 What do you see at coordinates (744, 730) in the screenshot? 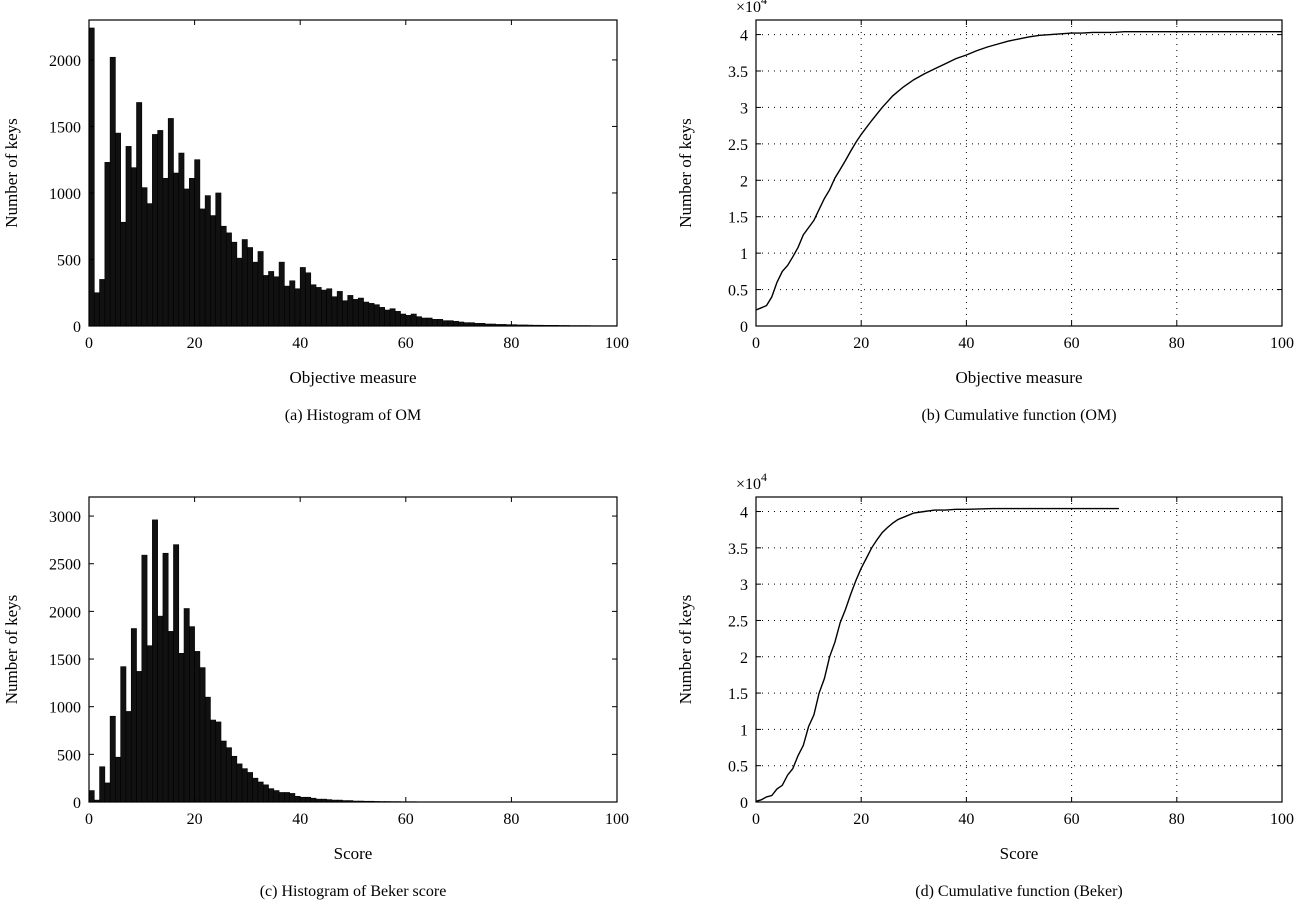
I see `y-tick-label: 1` at bounding box center [744, 730].